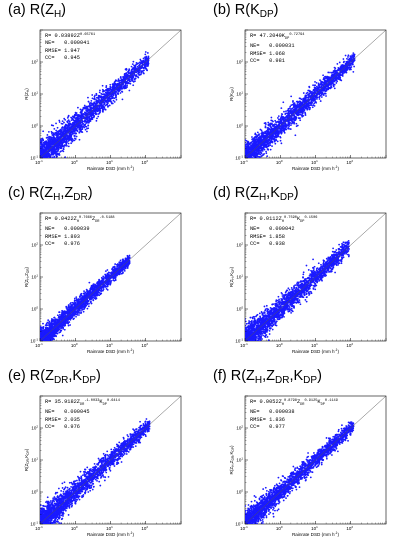 The image size is (409, 550). Describe the element at coordinates (94, 111) in the screenshot. I see `scatter-points` at that location.